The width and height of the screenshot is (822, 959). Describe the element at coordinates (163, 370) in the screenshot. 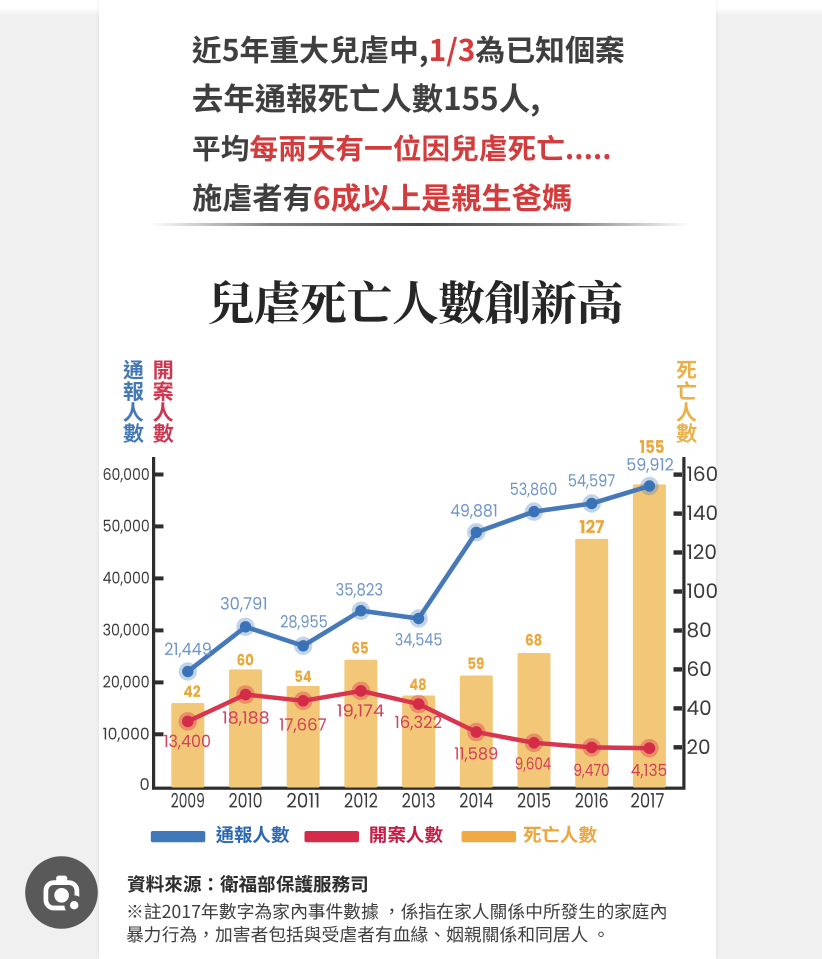

I see `svg-text: 開` at that location.